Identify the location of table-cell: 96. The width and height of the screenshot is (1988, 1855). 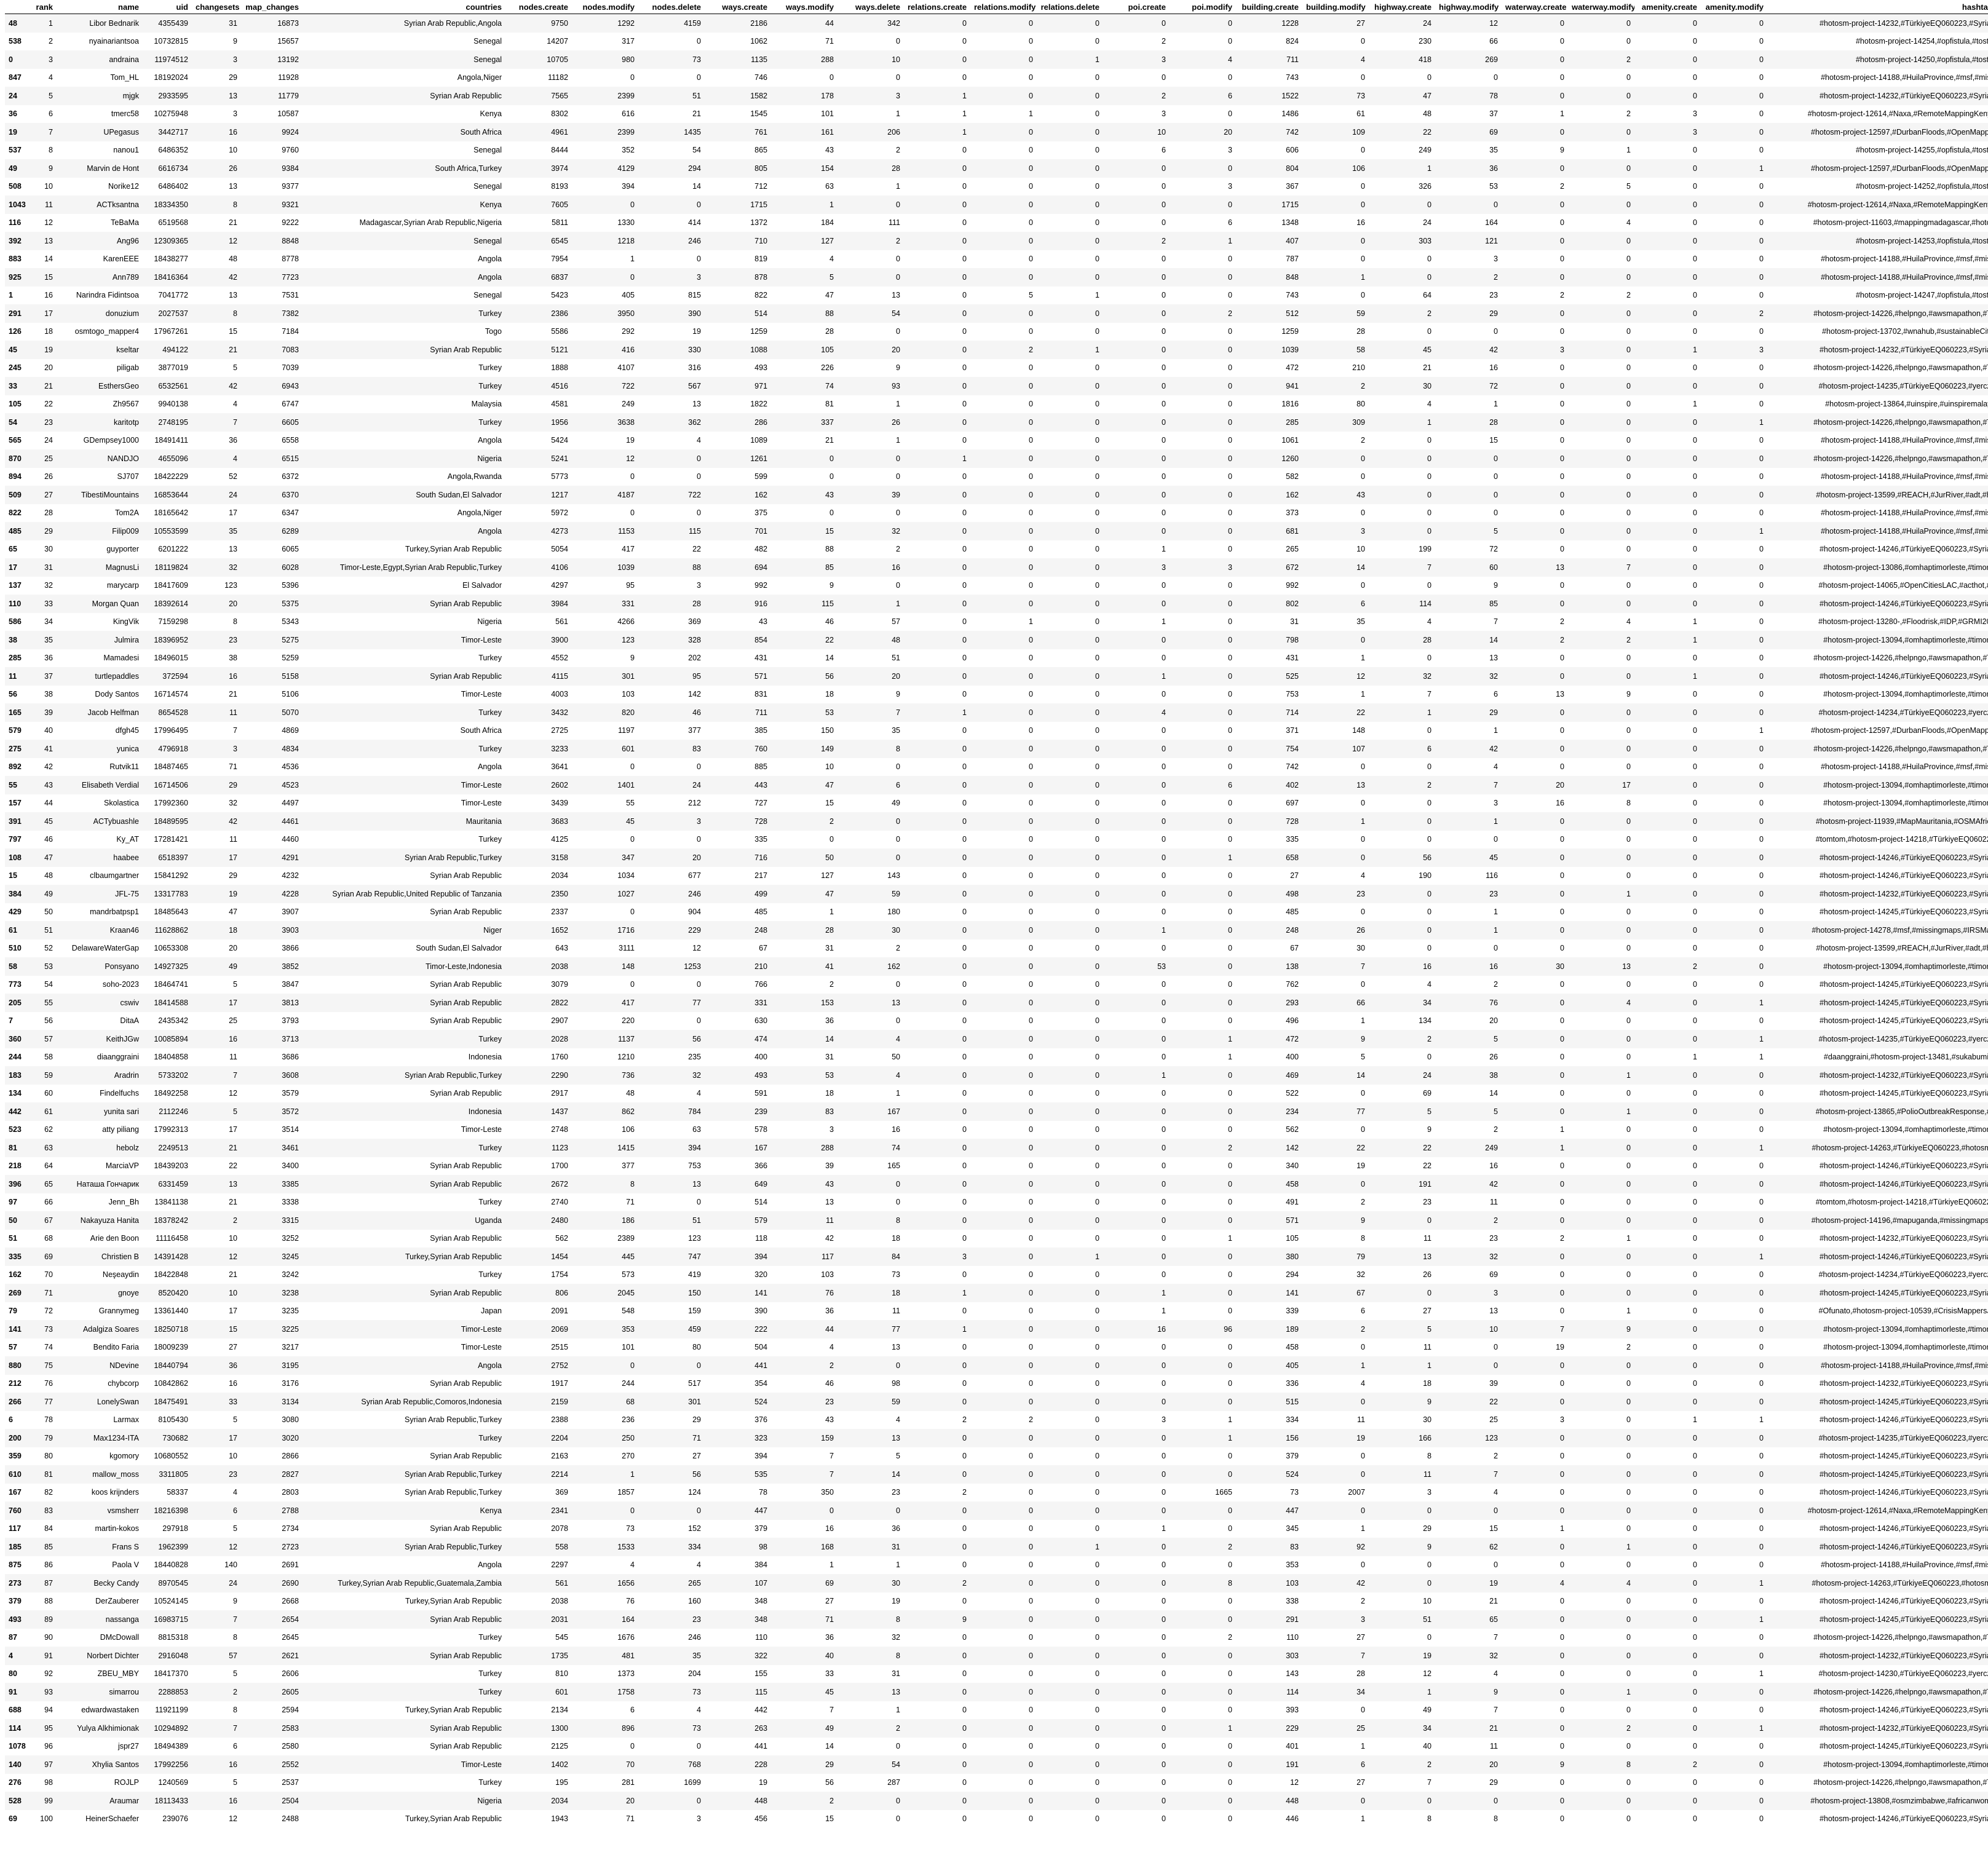
(1228, 1329).